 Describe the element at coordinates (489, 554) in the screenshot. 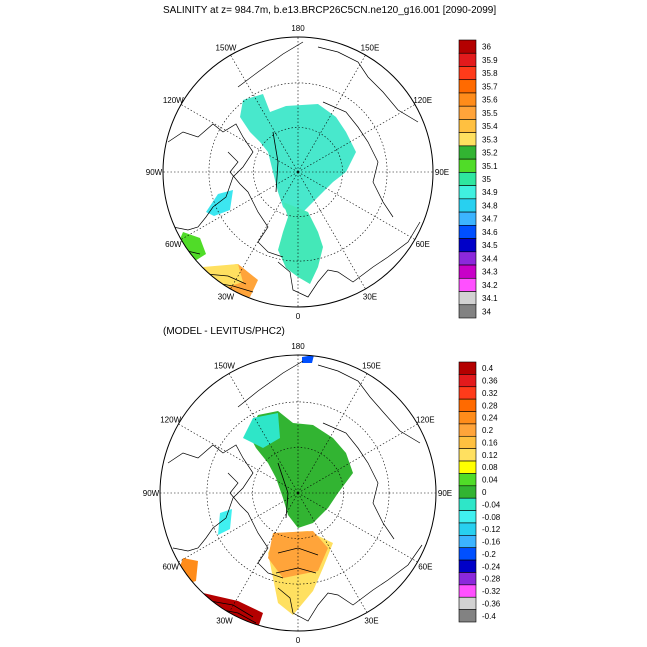

I see `colorbar-label: -0.2` at that location.